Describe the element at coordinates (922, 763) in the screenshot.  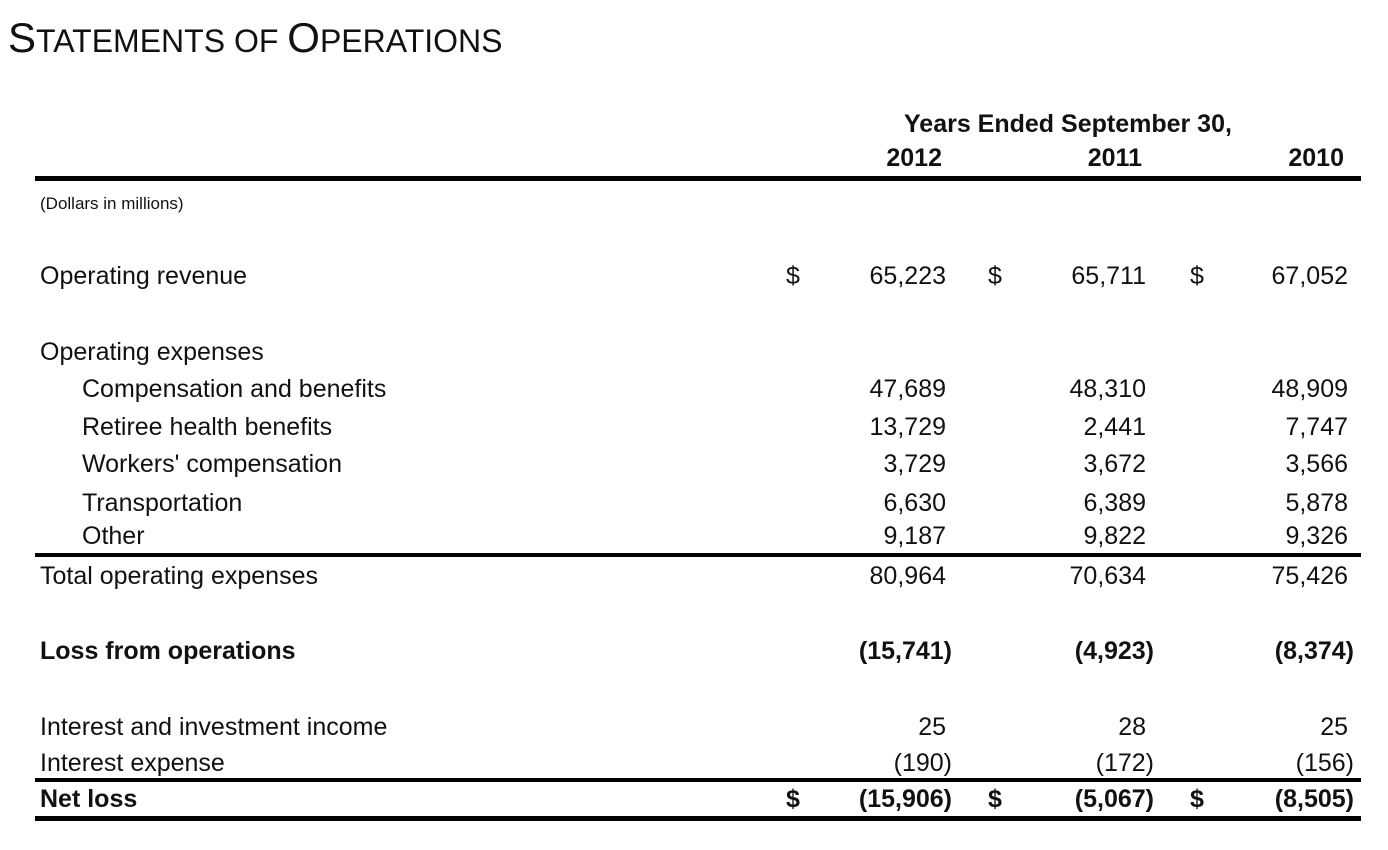
I see `value-2012: (190)` at that location.